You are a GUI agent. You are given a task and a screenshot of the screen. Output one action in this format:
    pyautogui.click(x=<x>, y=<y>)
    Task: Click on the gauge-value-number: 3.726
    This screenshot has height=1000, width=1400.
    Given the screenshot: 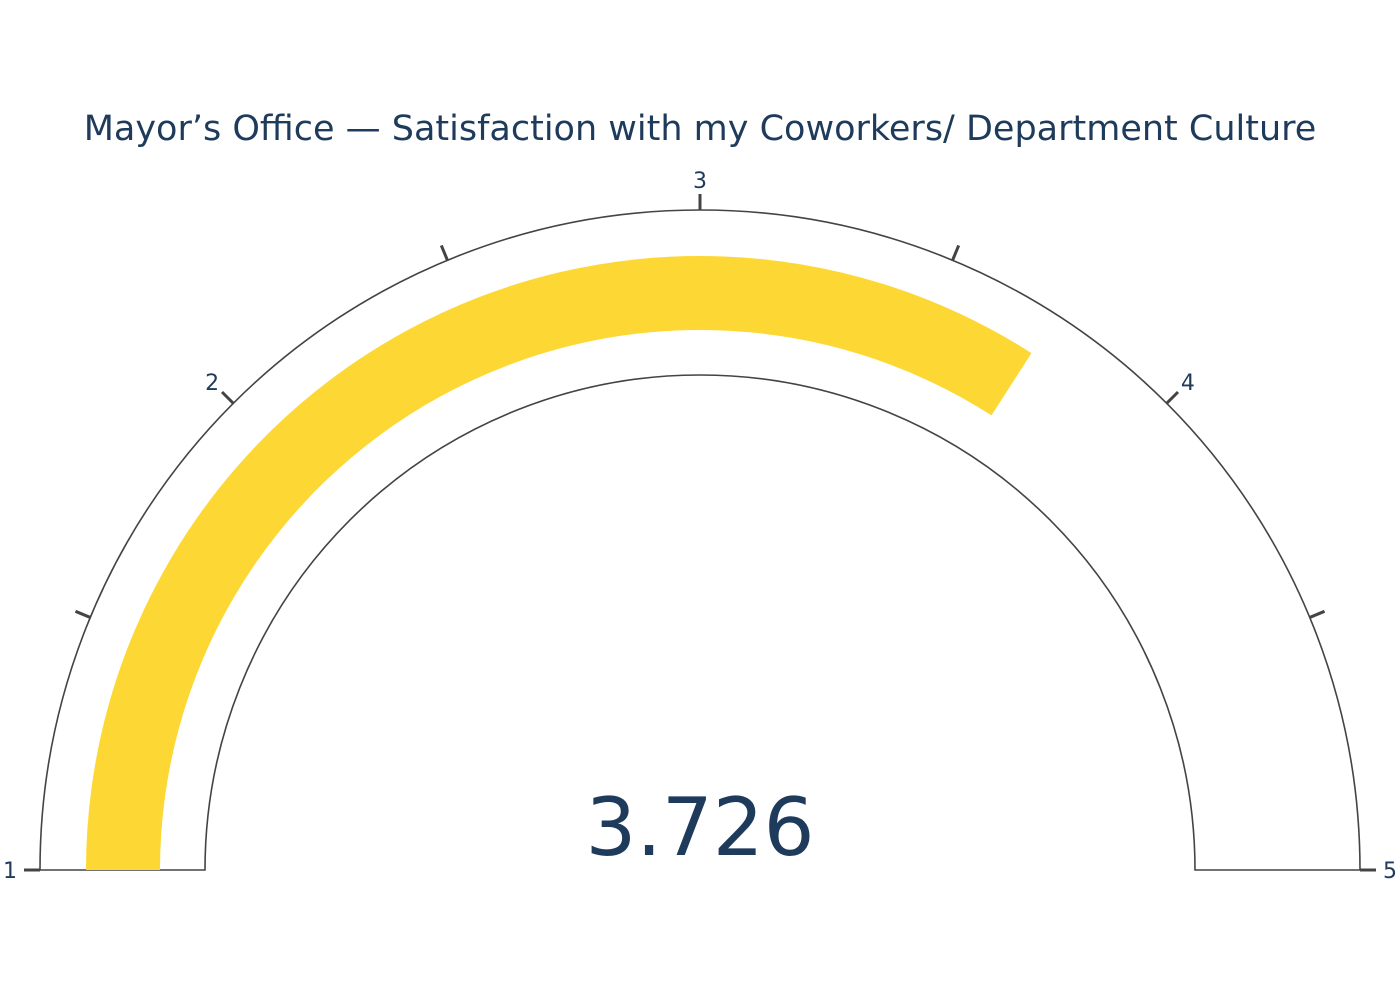 What is the action you would take?
    pyautogui.click(x=699, y=827)
    